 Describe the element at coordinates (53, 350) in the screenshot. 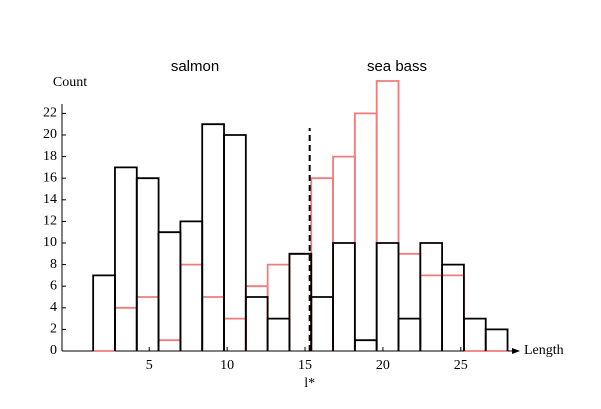

I see `y-tick-label: 0` at that location.